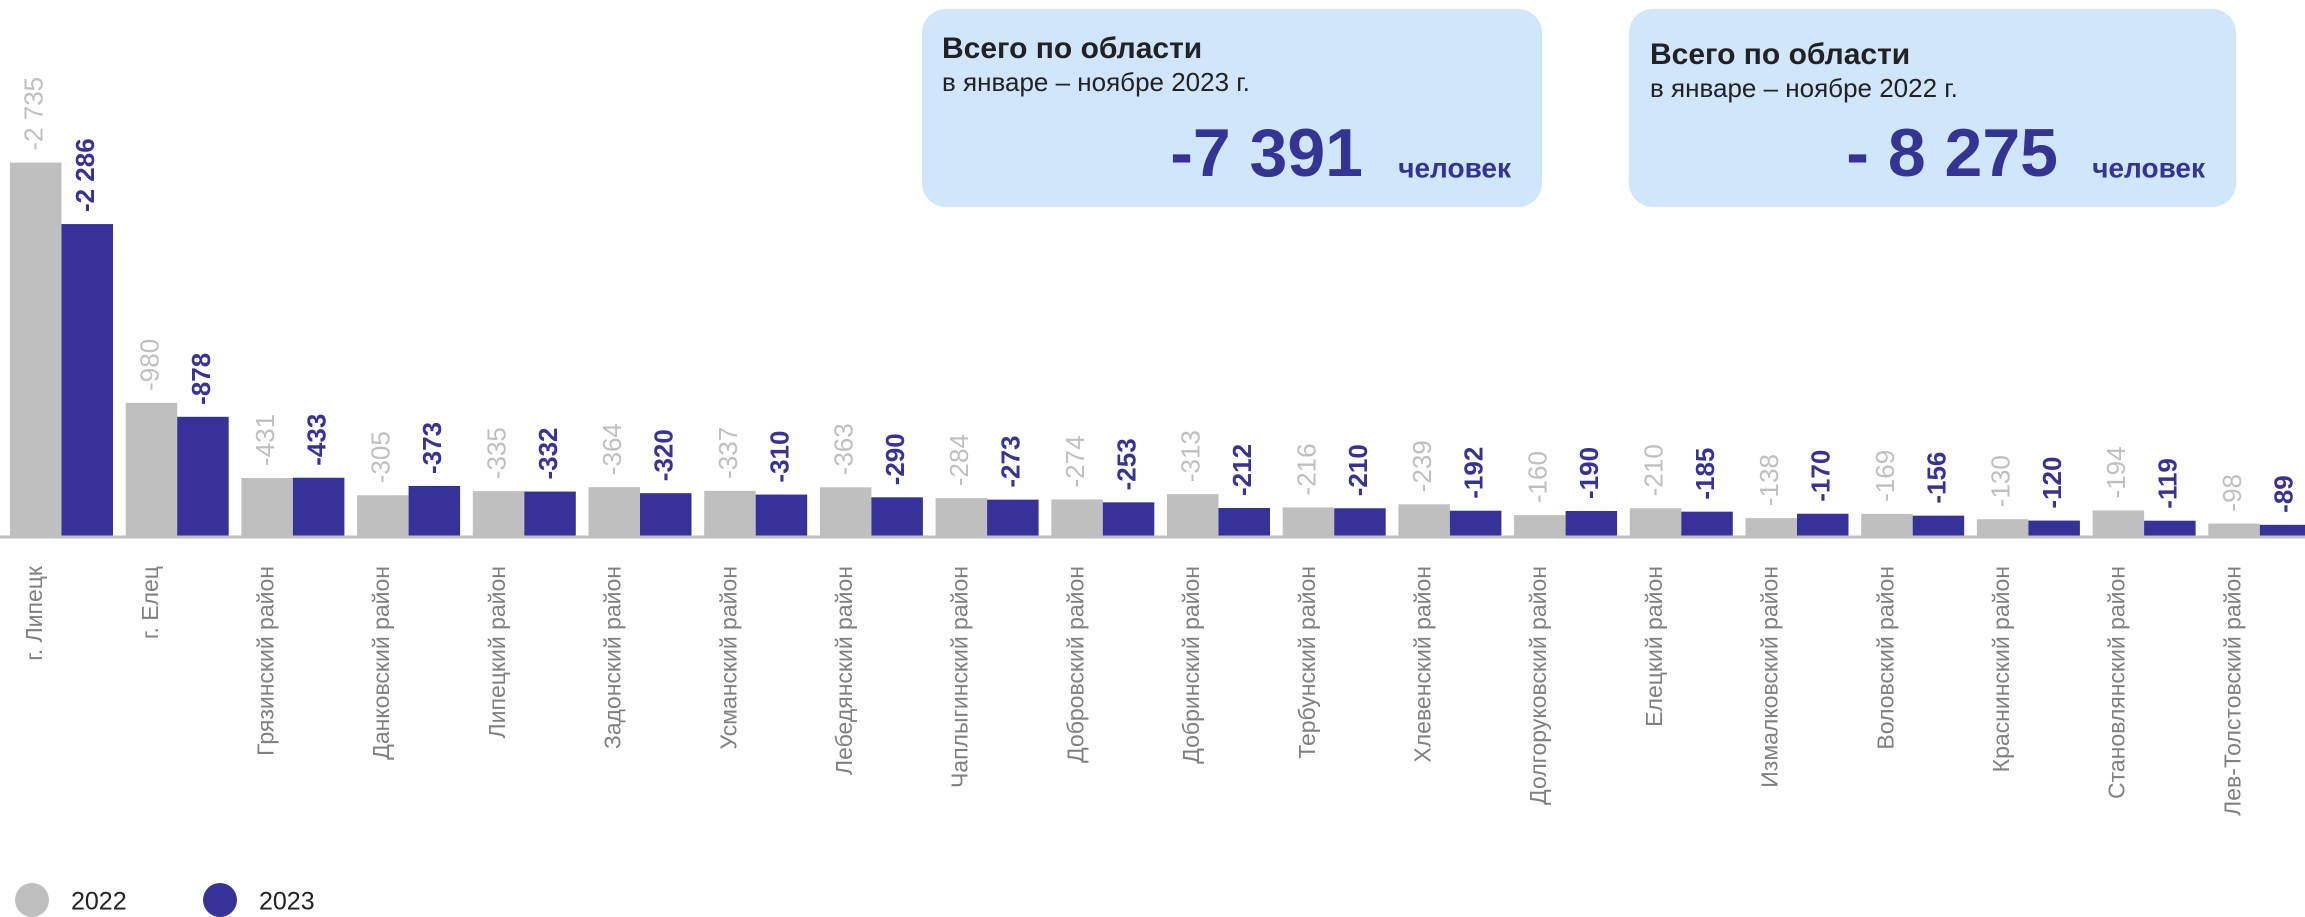 This screenshot has height=917, width=2305. I want to click on x-tick-label: Лев-Толстовский район, so click(2232, 691).